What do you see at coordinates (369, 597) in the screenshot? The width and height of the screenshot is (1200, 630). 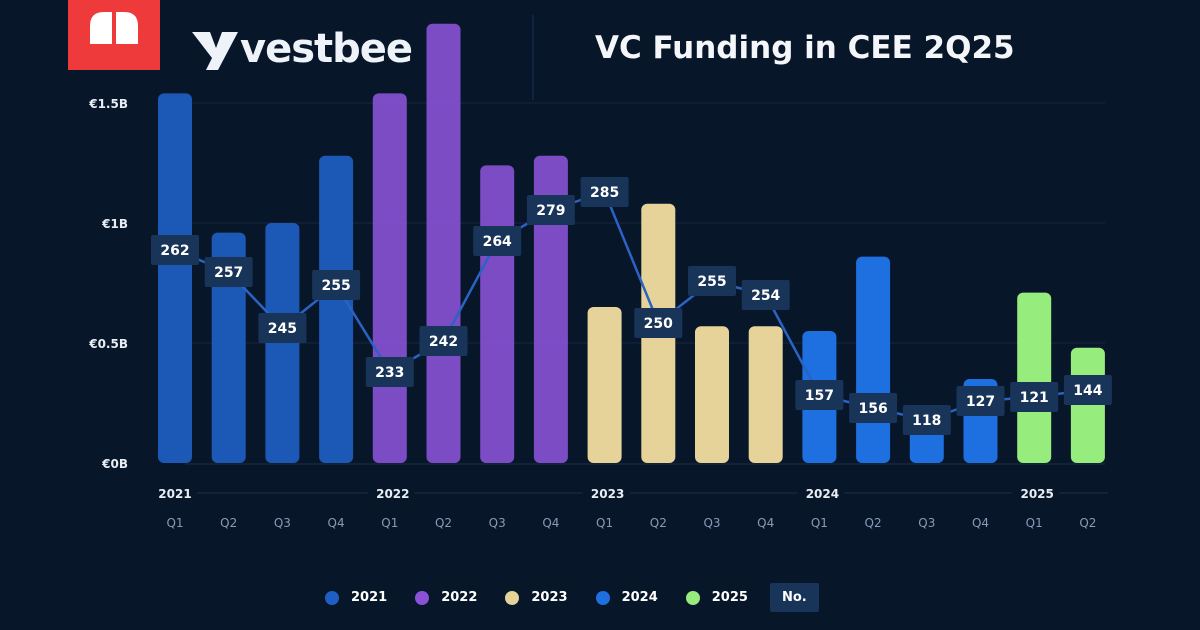 I see `legend-label: 2021` at bounding box center [369, 597].